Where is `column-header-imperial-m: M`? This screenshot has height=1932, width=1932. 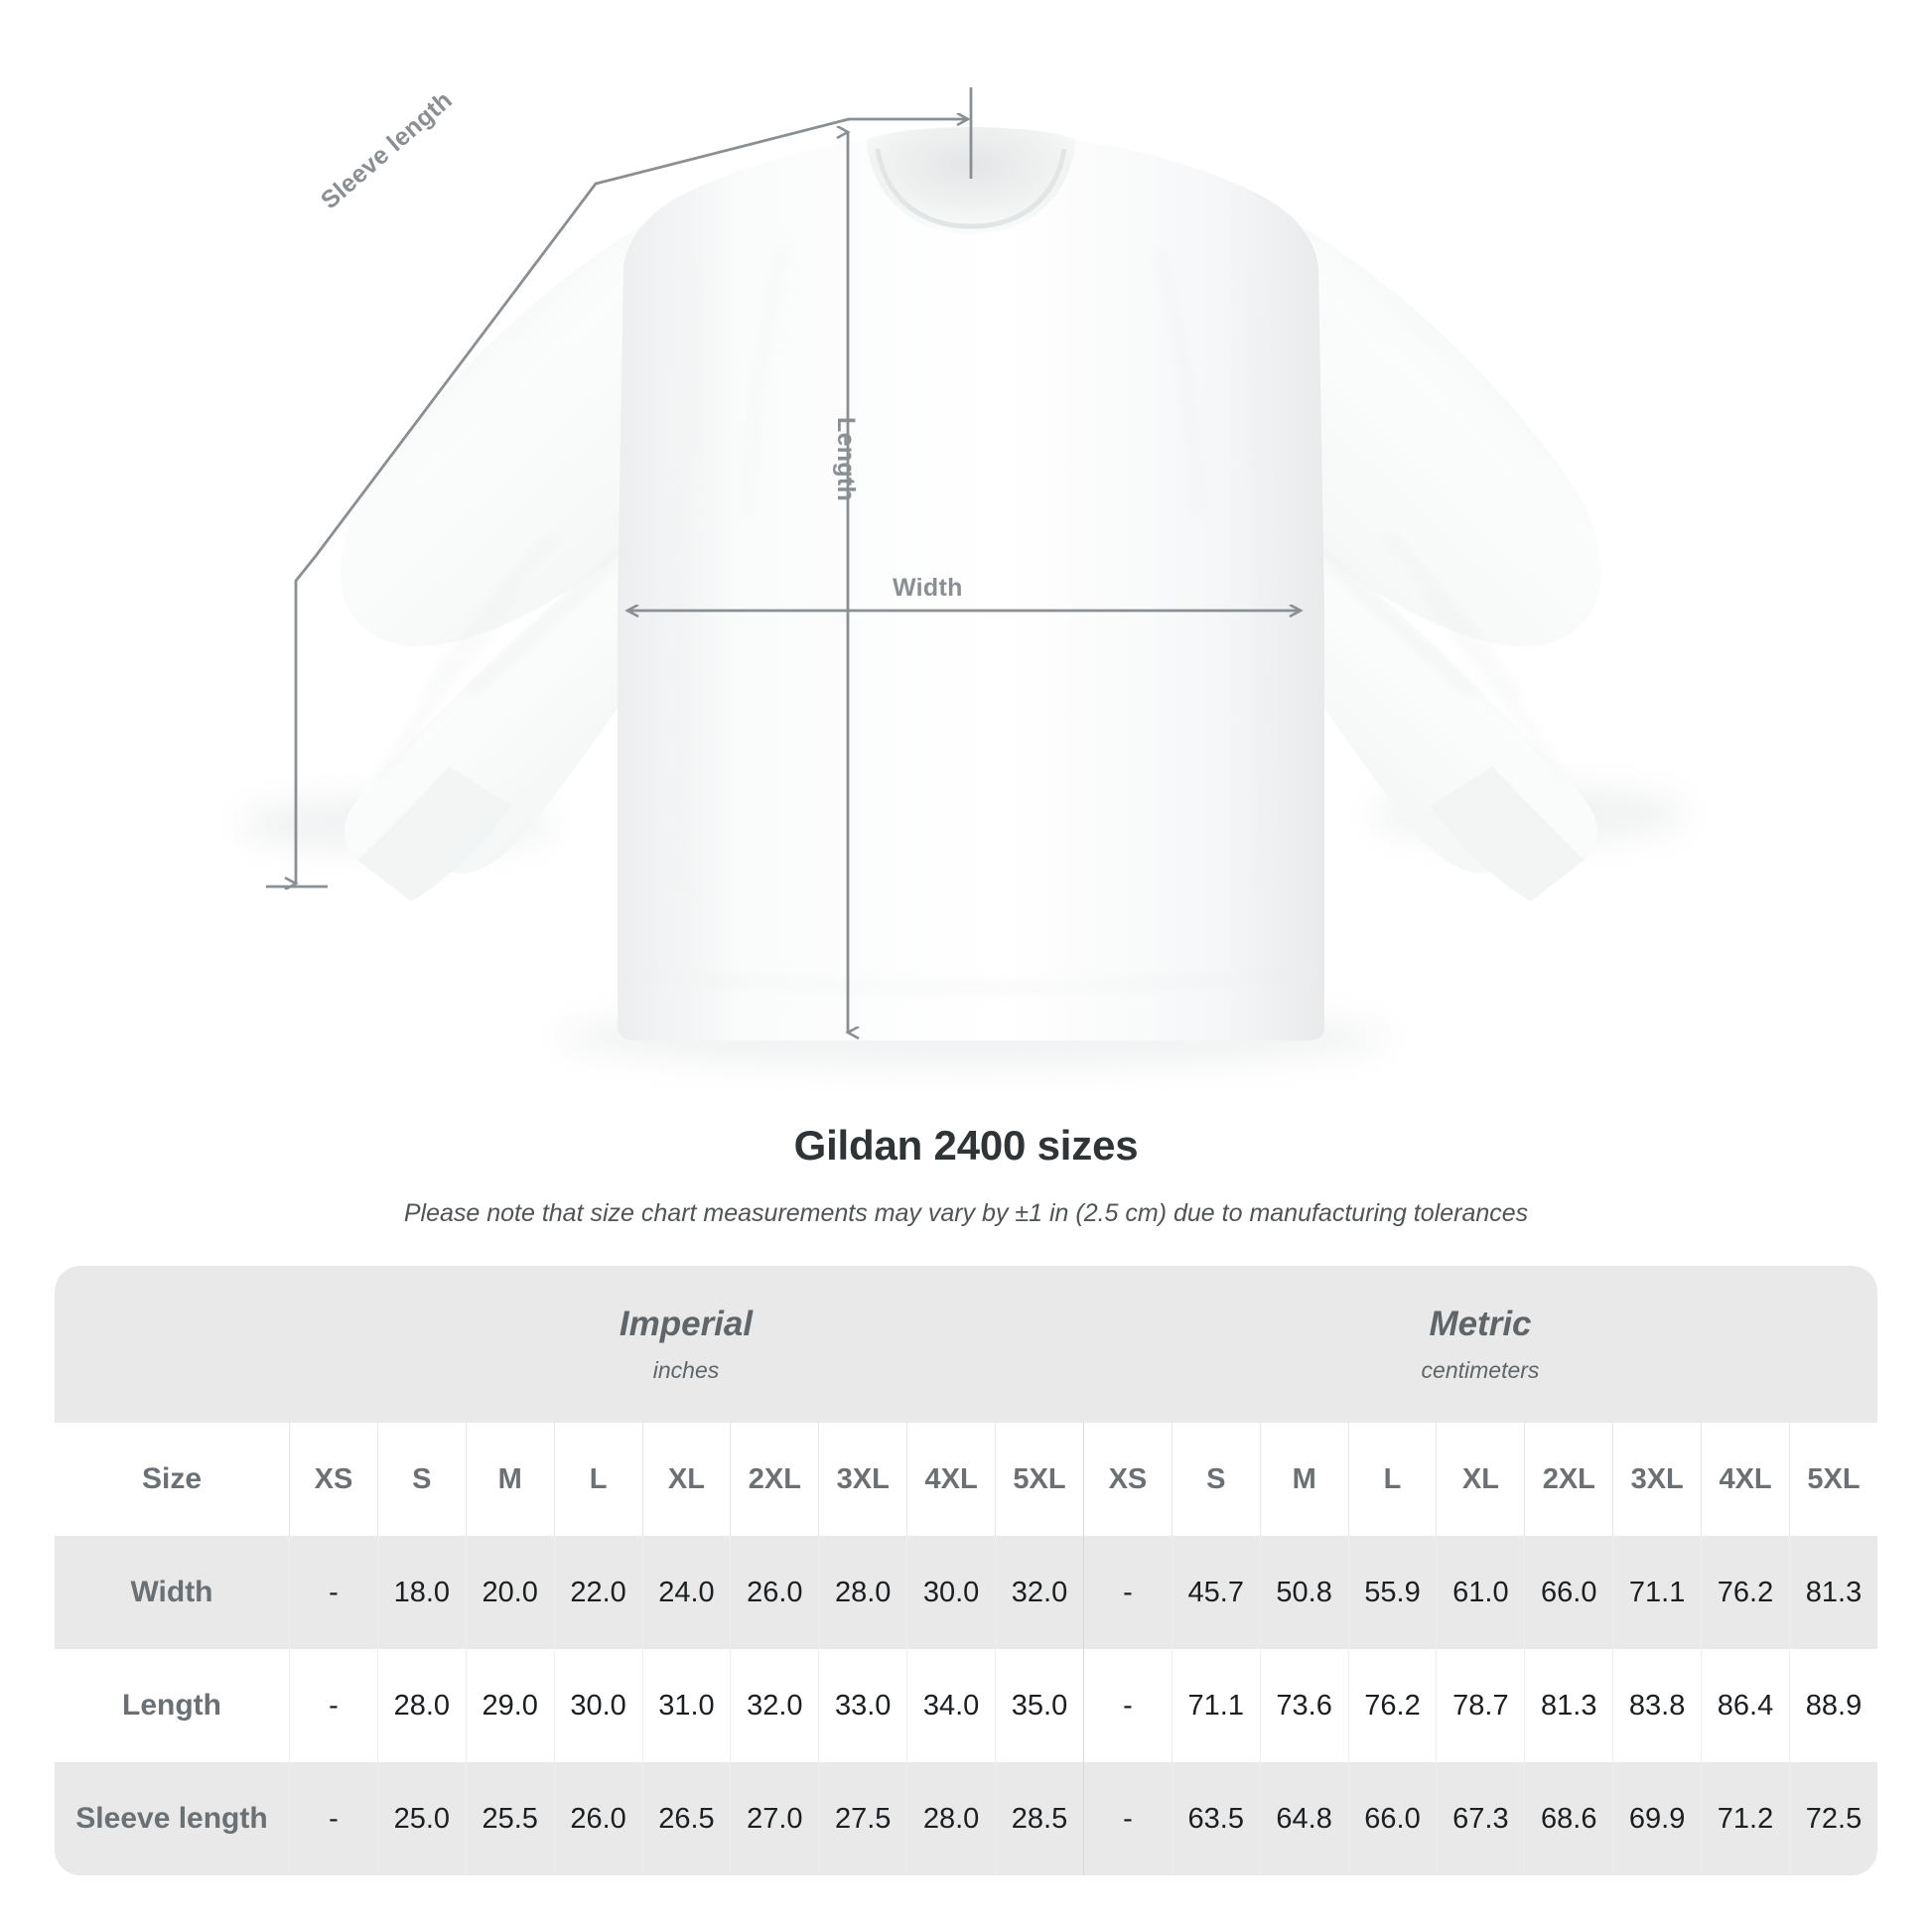 column-header-imperial-m: M is located at coordinates (509, 1480).